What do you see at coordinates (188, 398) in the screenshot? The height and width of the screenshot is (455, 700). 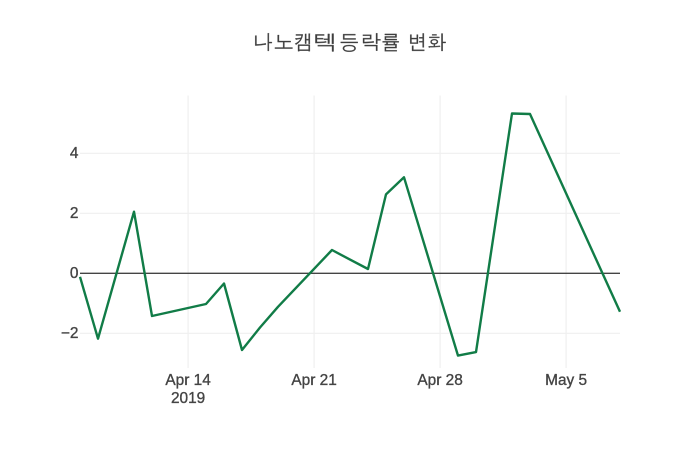 I see `svg-text: 2019` at bounding box center [188, 398].